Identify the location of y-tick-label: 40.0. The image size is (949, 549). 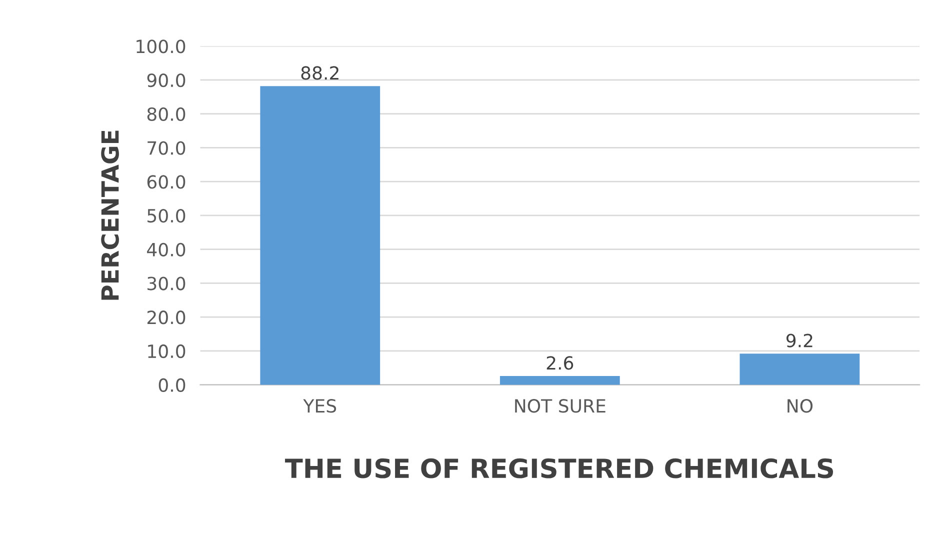
(166, 249).